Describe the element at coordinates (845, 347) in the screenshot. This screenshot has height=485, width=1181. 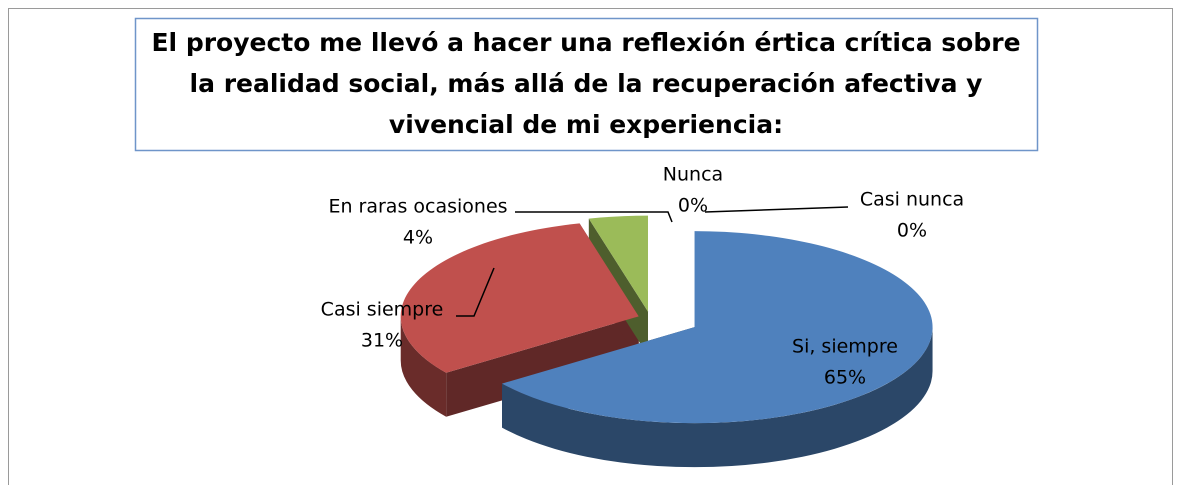
I see `category-label: Si, siempre` at that location.